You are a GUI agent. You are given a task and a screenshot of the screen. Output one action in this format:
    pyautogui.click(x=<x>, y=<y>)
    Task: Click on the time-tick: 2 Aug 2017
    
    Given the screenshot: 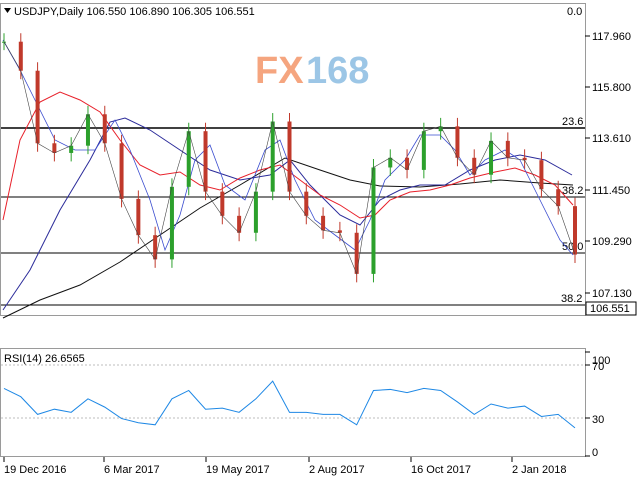 What is the action you would take?
    pyautogui.click(x=337, y=470)
    